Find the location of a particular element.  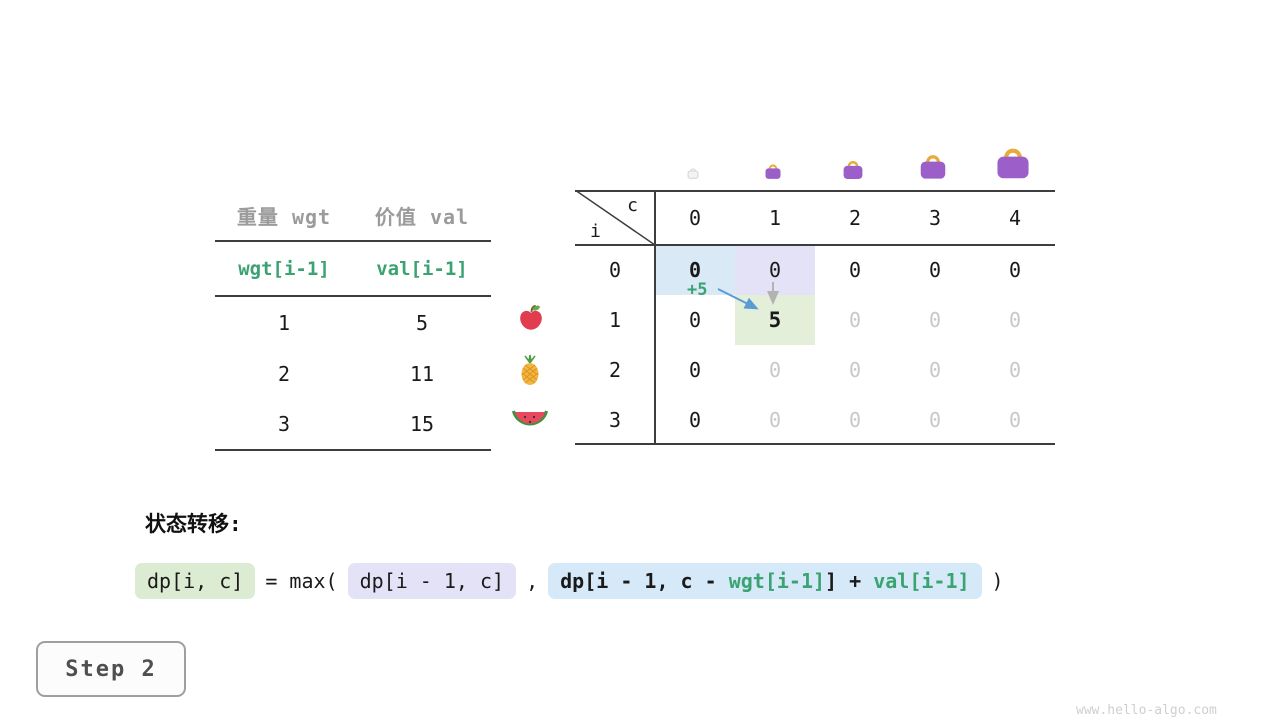

apple-icon is located at coordinates (531, 320).